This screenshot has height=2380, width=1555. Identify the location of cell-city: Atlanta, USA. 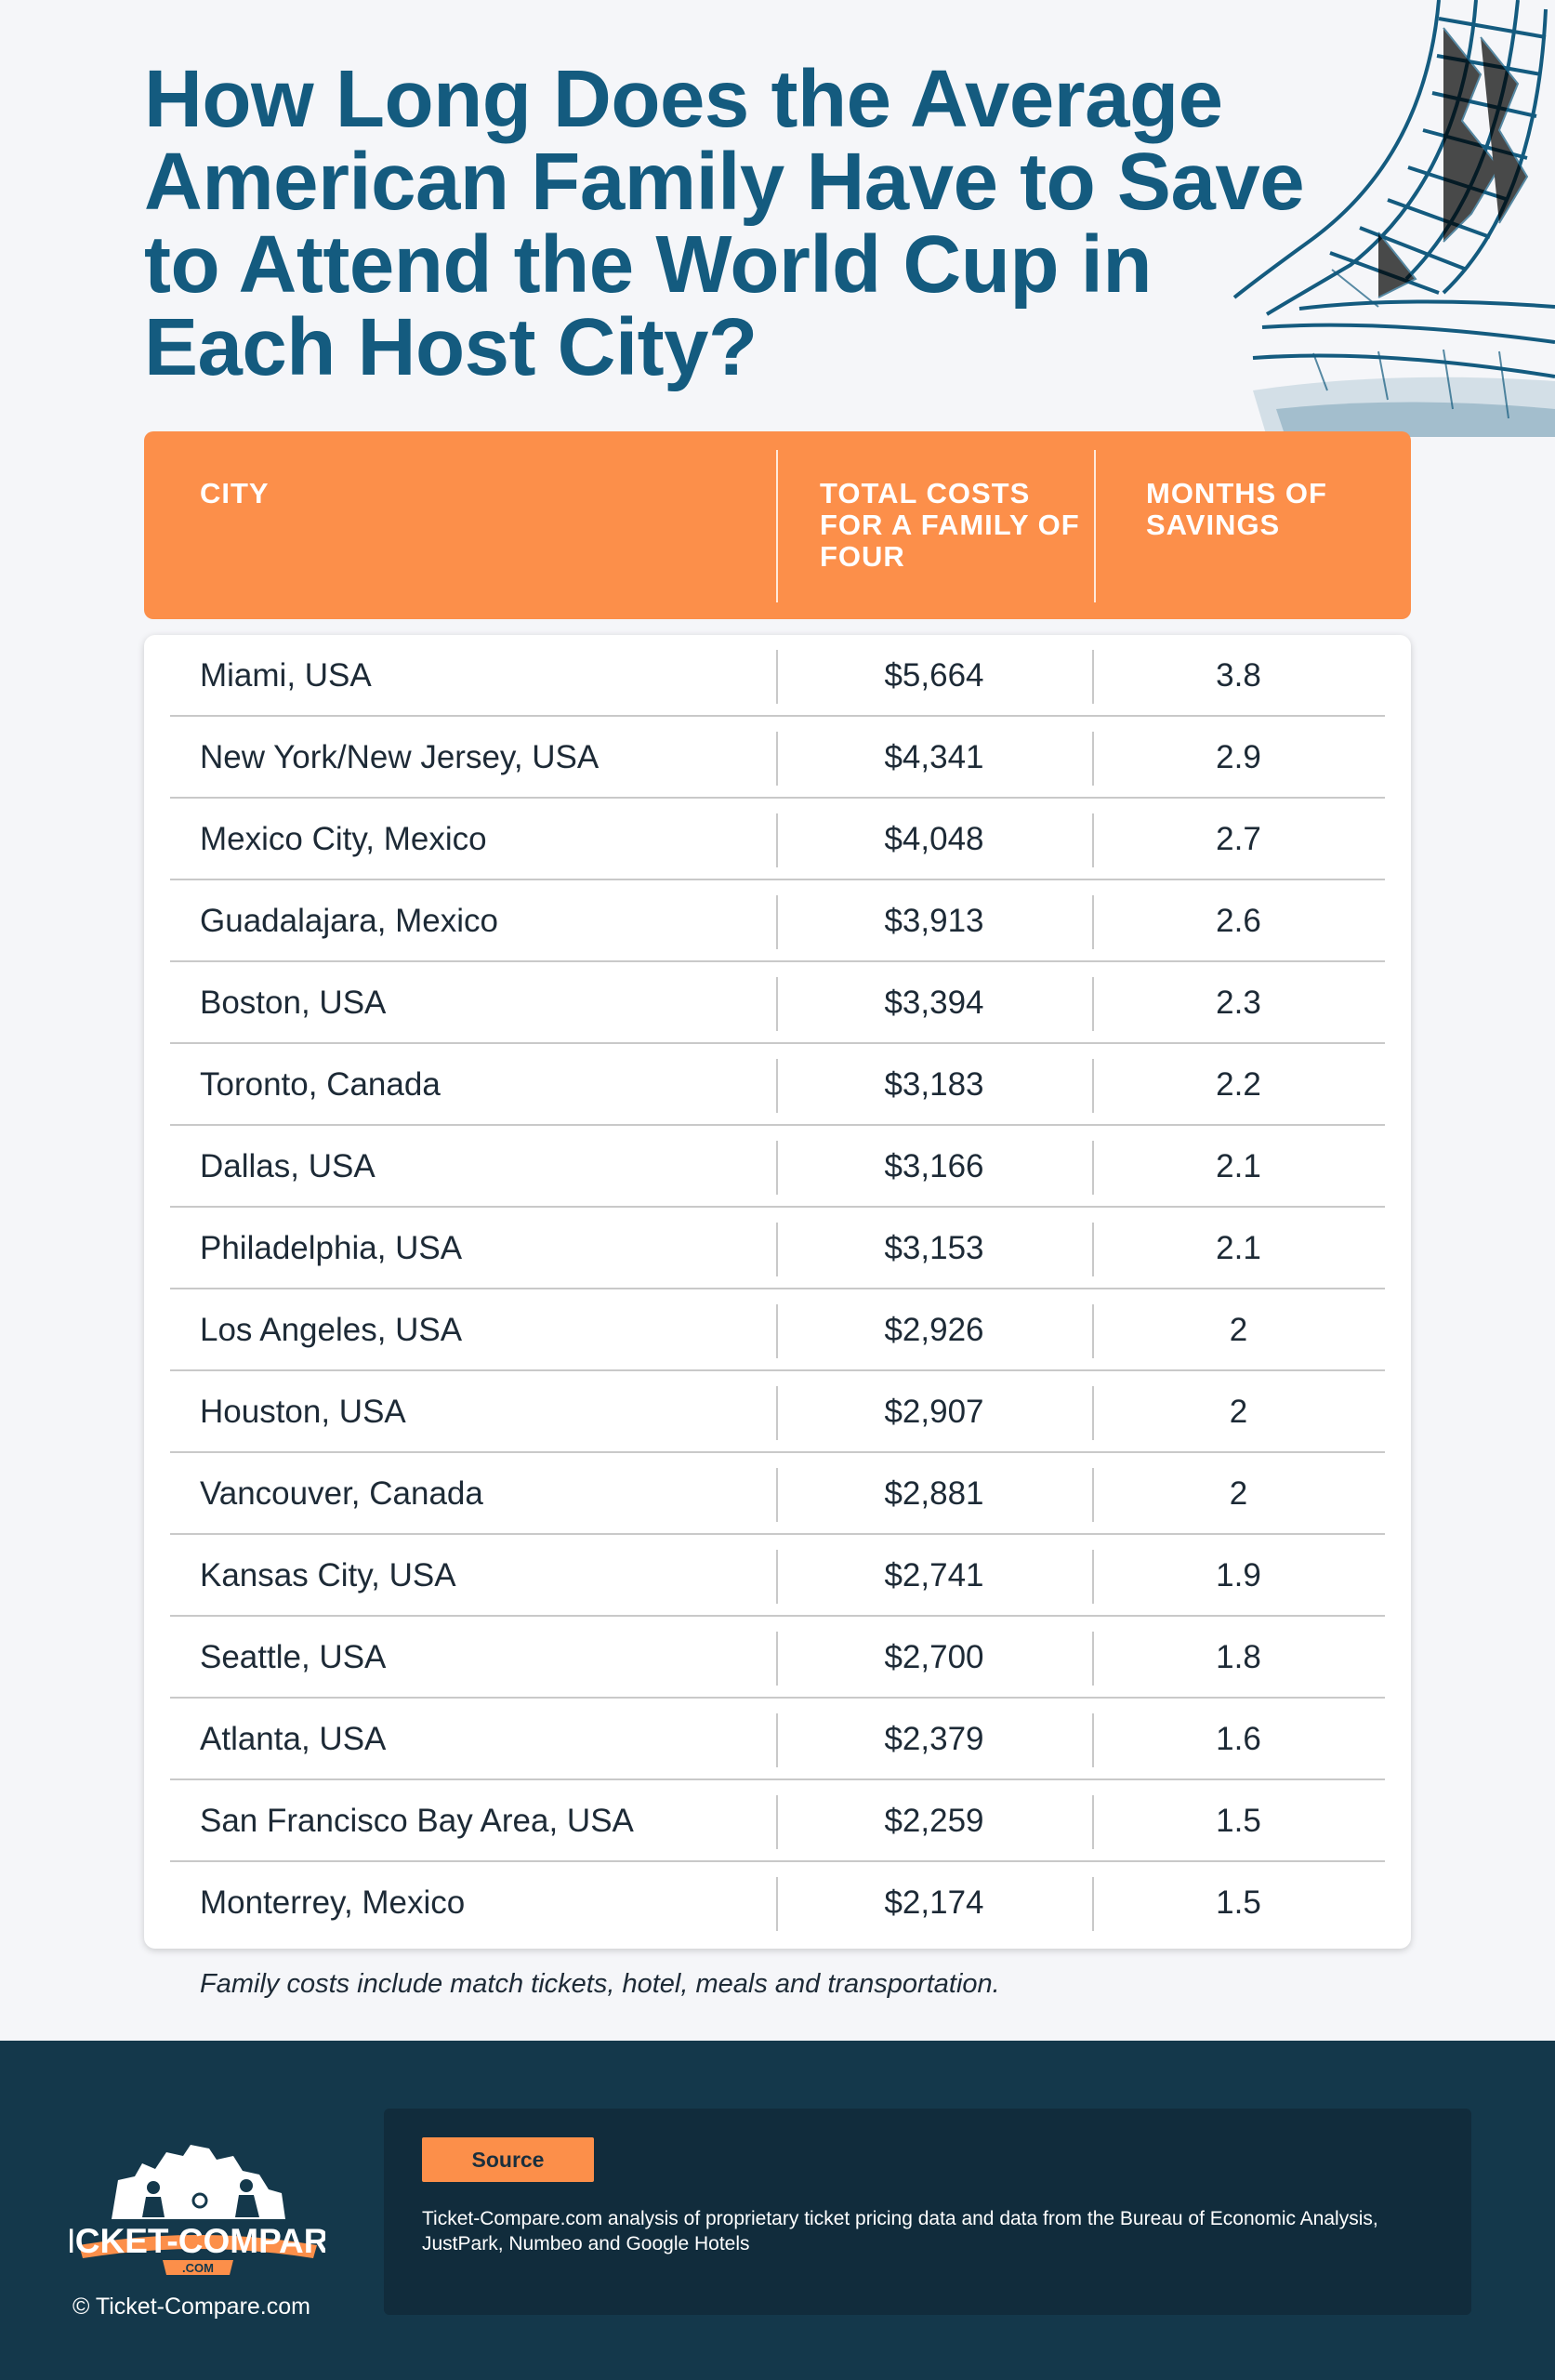
(293, 1739).